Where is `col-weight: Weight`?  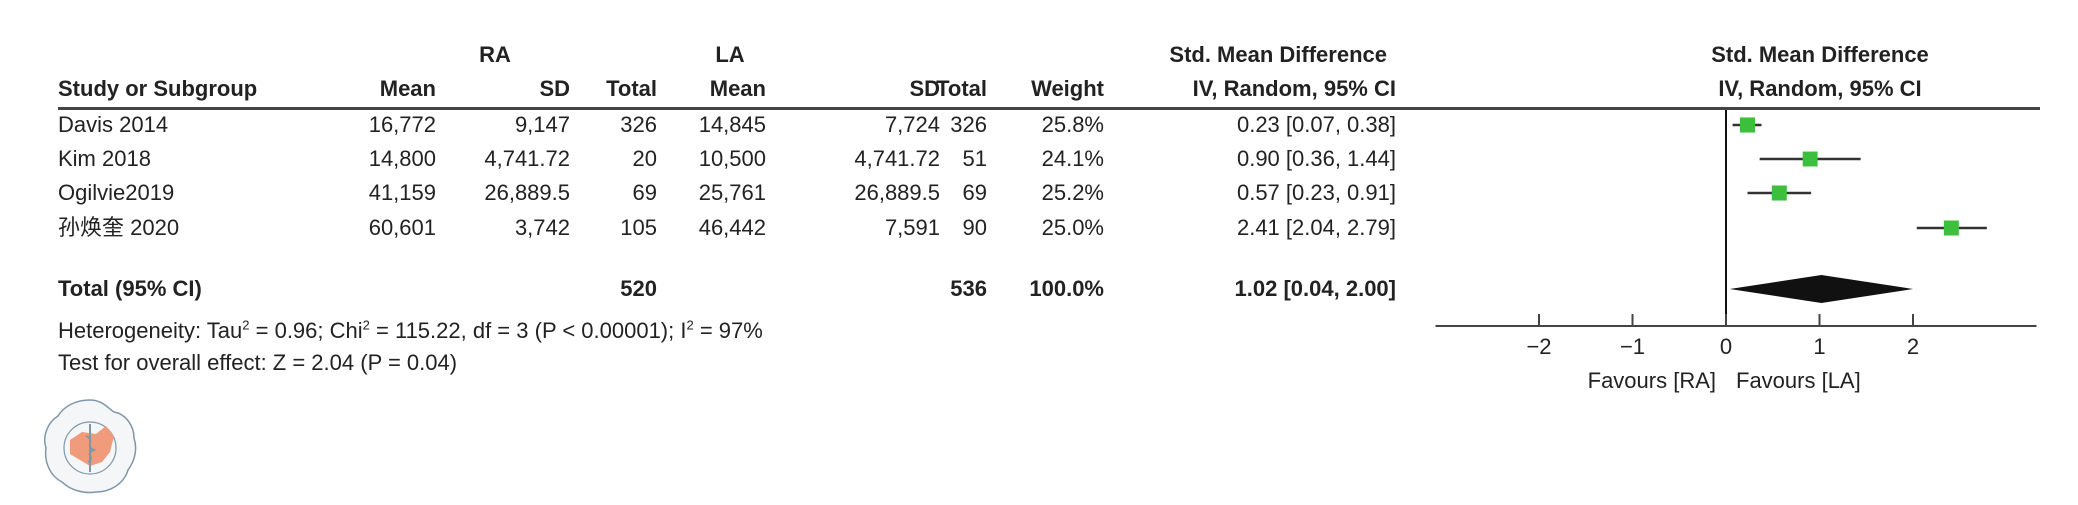
col-weight: Weight is located at coordinates (1067, 88).